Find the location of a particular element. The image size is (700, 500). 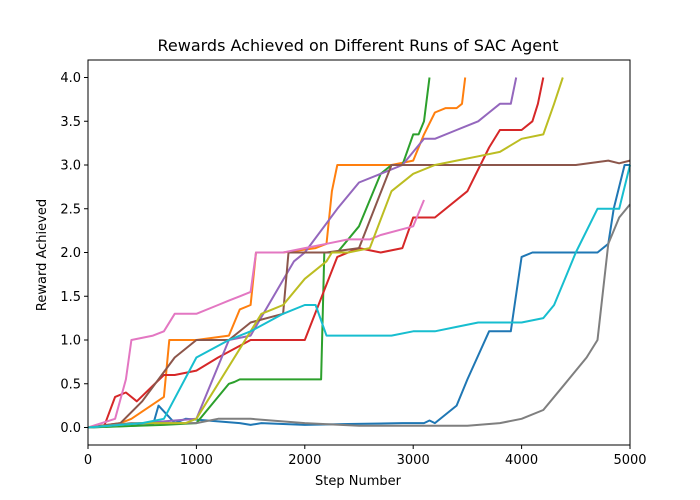

x-tick-label: 2000 is located at coordinates (304, 460).